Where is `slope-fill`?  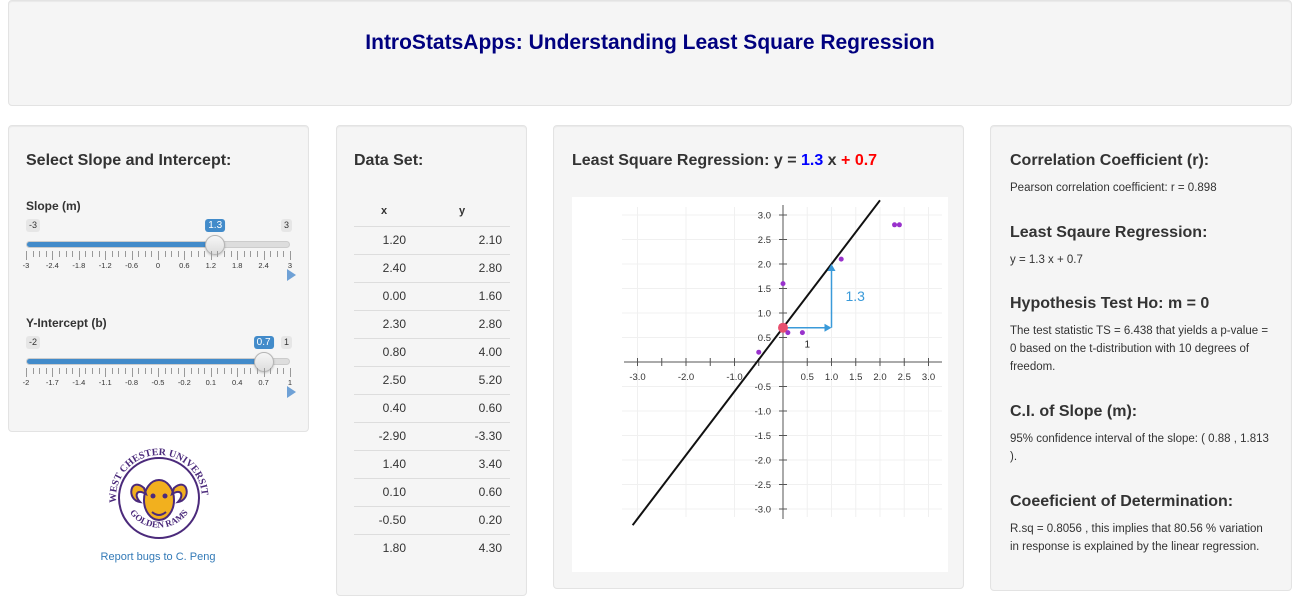
slope-fill is located at coordinates (122, 244).